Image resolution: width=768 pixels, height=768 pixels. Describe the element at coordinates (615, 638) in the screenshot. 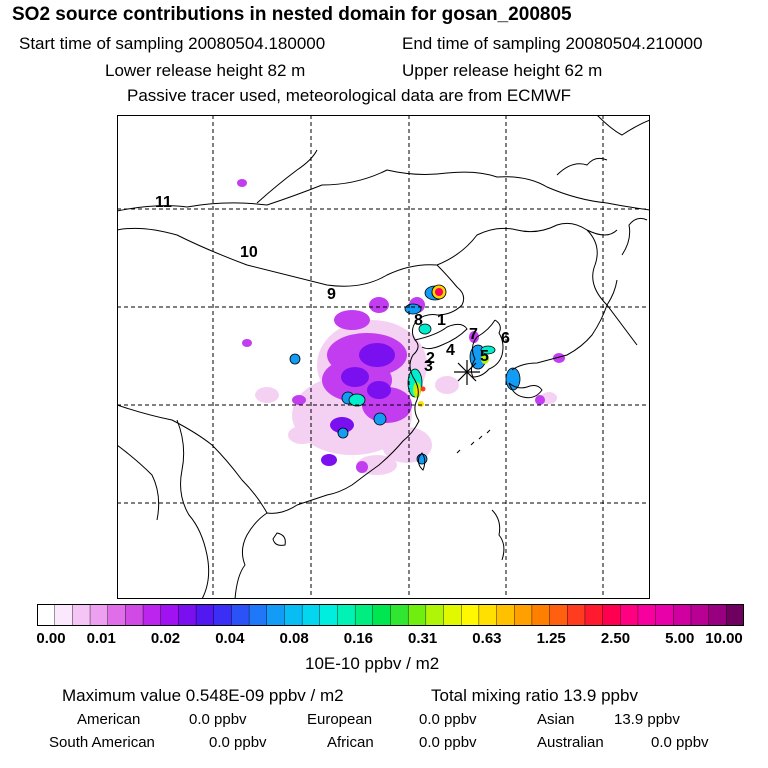

I see `colorbar-tick-label: 2.50` at that location.